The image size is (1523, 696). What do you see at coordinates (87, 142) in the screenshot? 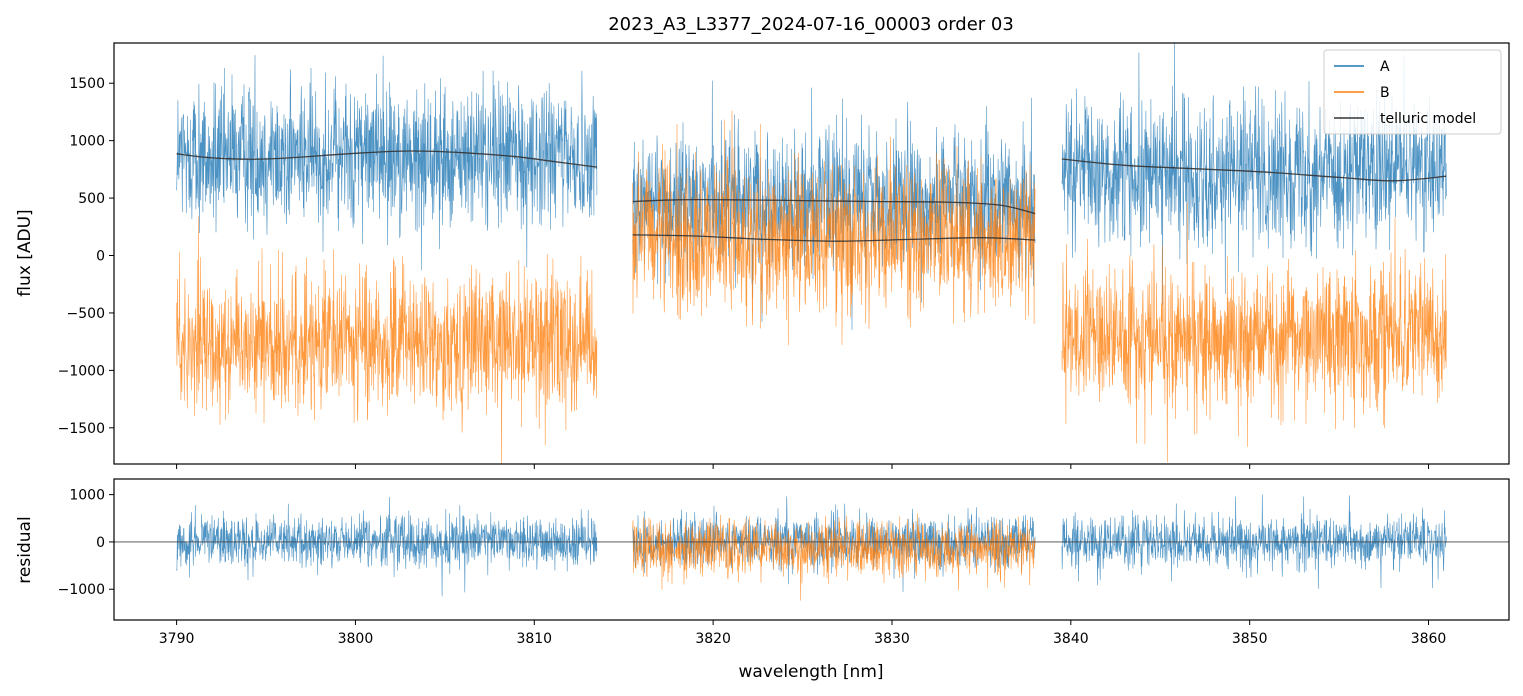
I see `flux-y-tick-label: 1000` at bounding box center [87, 142].